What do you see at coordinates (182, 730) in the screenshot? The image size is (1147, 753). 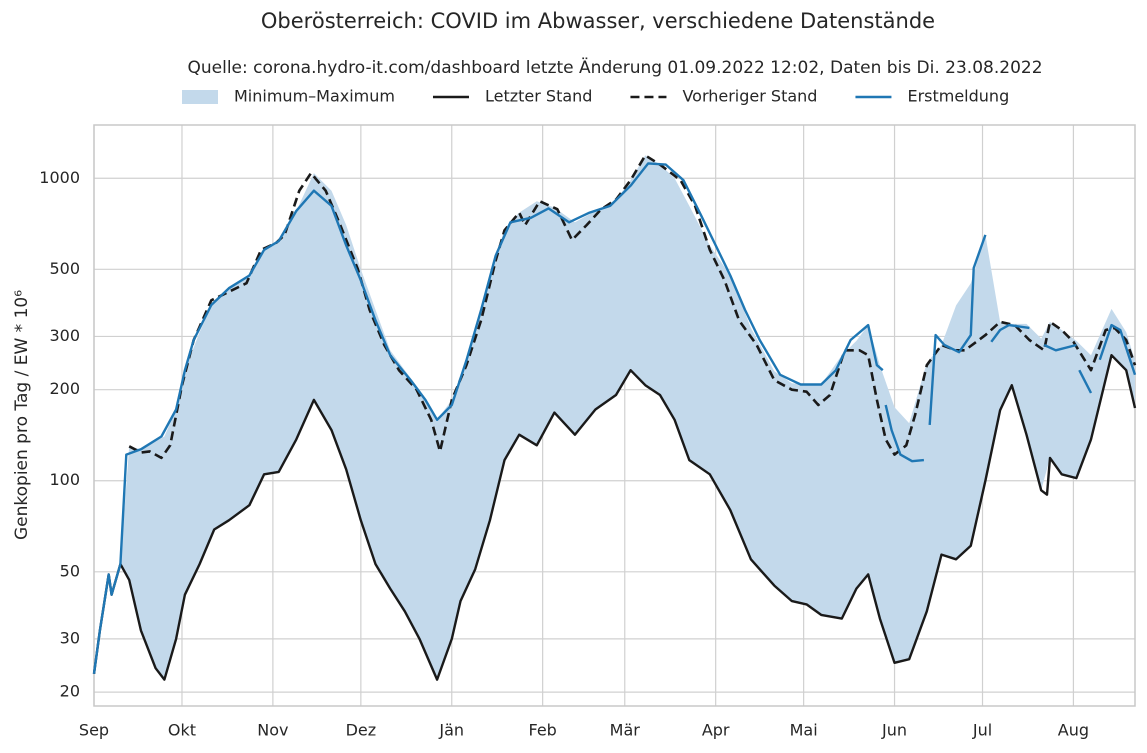 I see `x-tick-label: Okt` at bounding box center [182, 730].